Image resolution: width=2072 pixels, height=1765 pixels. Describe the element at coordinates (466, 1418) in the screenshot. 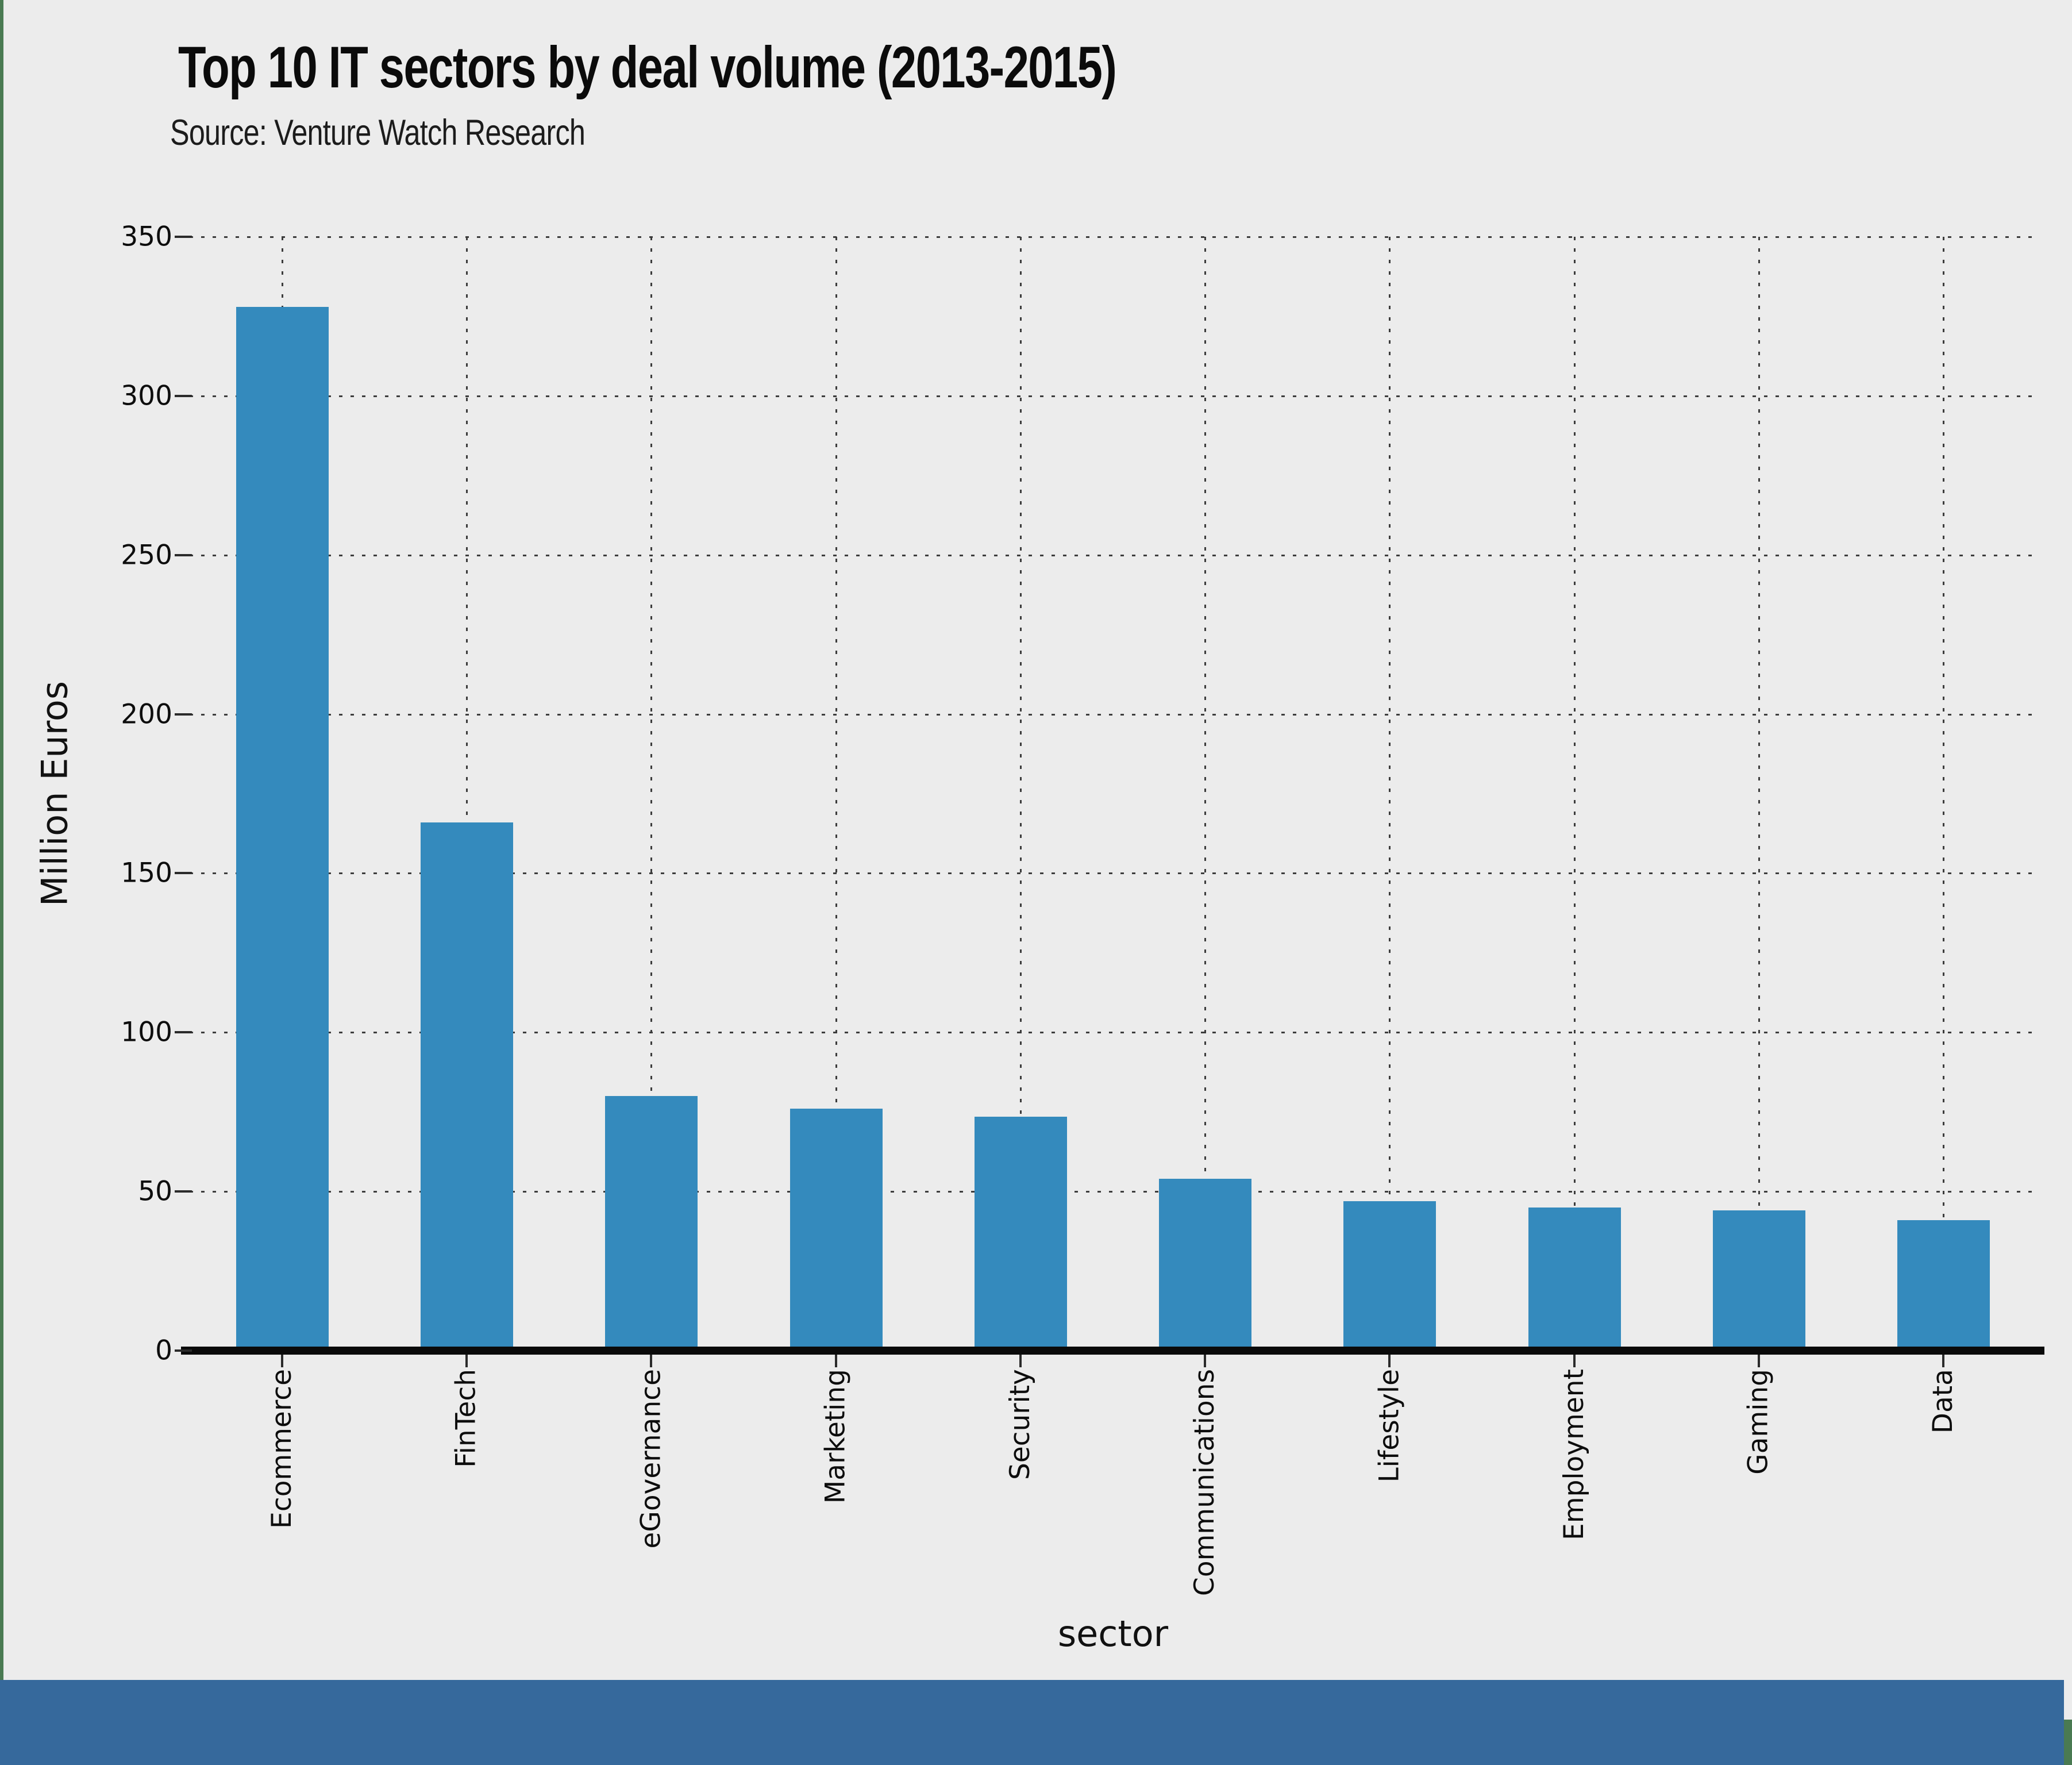

I see `x-tick-label: FinTech` at that location.